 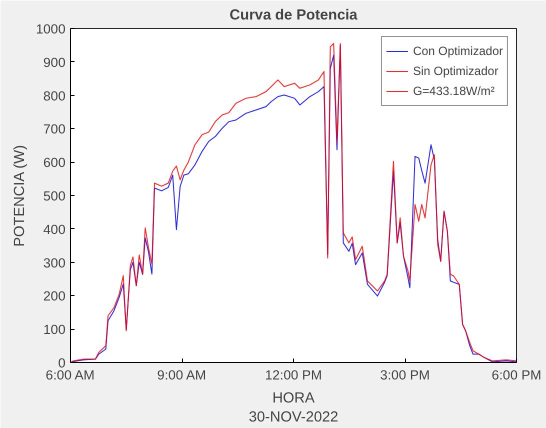 I want to click on y-tick-label: 600, so click(x=54, y=162).